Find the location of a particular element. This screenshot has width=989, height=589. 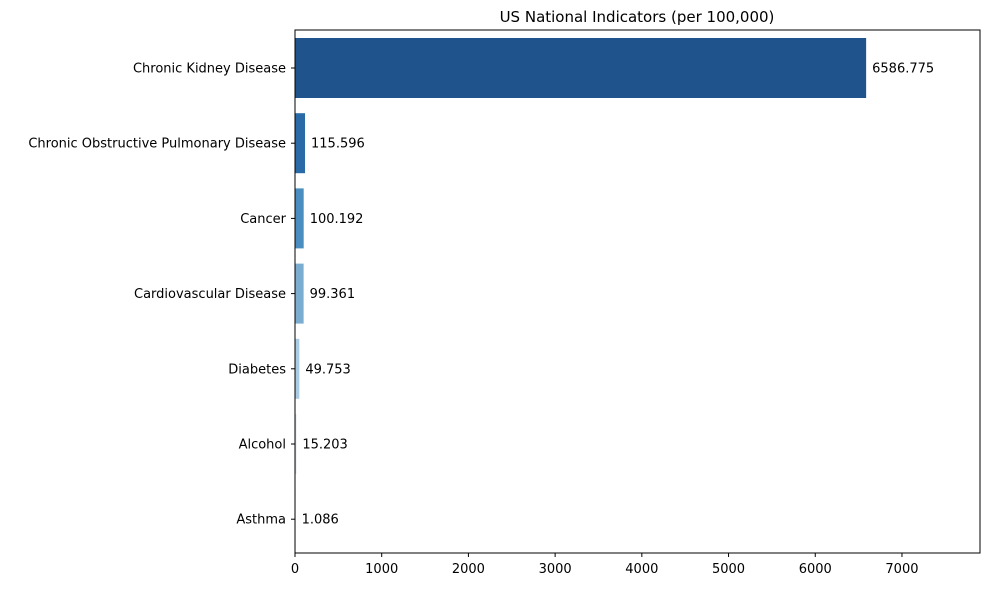

value-label: 99.361 is located at coordinates (333, 294).